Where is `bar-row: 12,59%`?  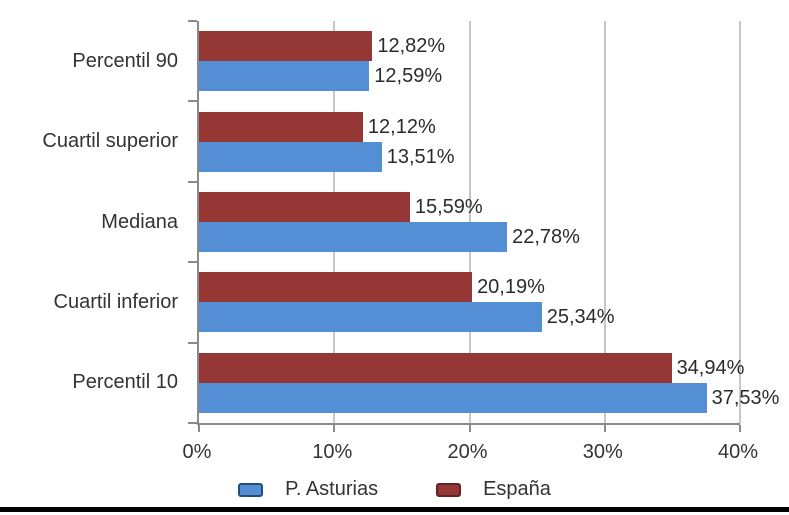
bar-row: 12,59% is located at coordinates (469, 76).